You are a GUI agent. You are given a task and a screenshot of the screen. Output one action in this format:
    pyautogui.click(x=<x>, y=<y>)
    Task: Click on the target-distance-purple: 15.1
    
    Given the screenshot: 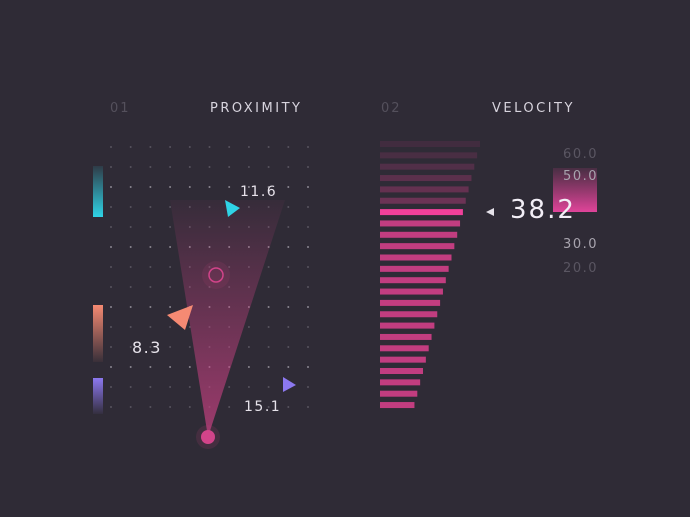 What is the action you would take?
    pyautogui.click(x=263, y=407)
    